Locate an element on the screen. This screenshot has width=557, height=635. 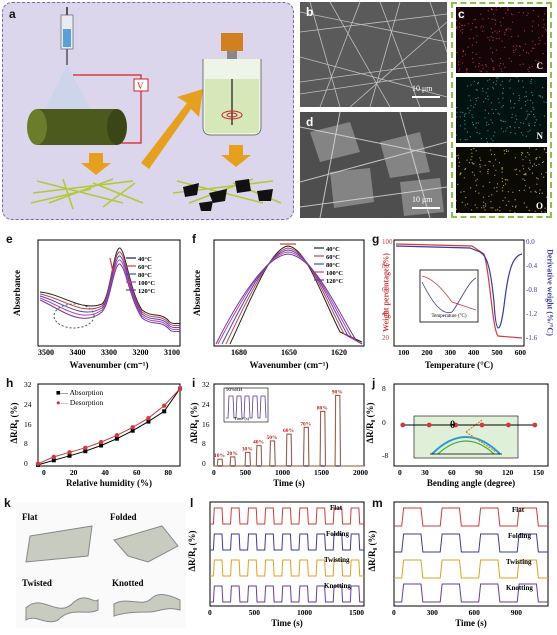
panel-label-g: g is located at coordinates (376, 239).